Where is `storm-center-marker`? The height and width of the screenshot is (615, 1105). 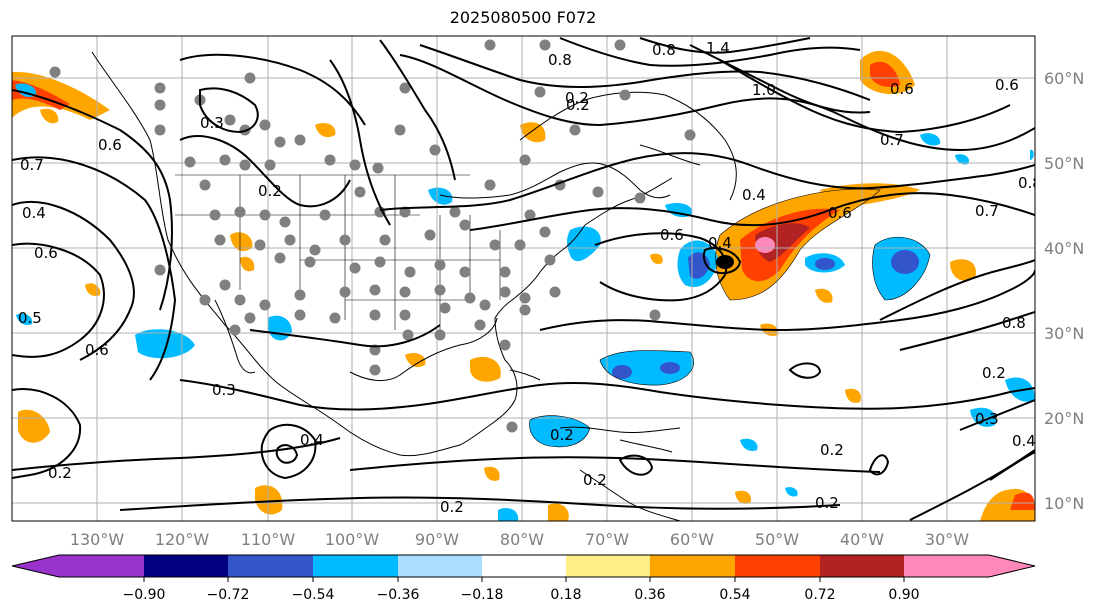
storm-center-marker is located at coordinates (725, 262).